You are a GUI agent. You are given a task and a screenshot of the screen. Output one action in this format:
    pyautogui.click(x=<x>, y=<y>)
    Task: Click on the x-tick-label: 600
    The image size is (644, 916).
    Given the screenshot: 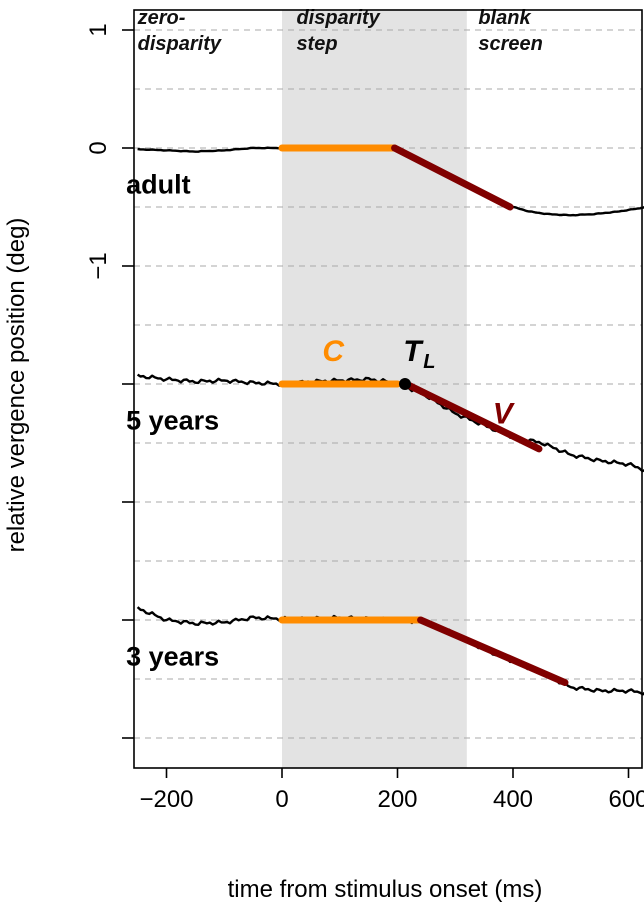 What is the action you would take?
    pyautogui.click(x=626, y=799)
    